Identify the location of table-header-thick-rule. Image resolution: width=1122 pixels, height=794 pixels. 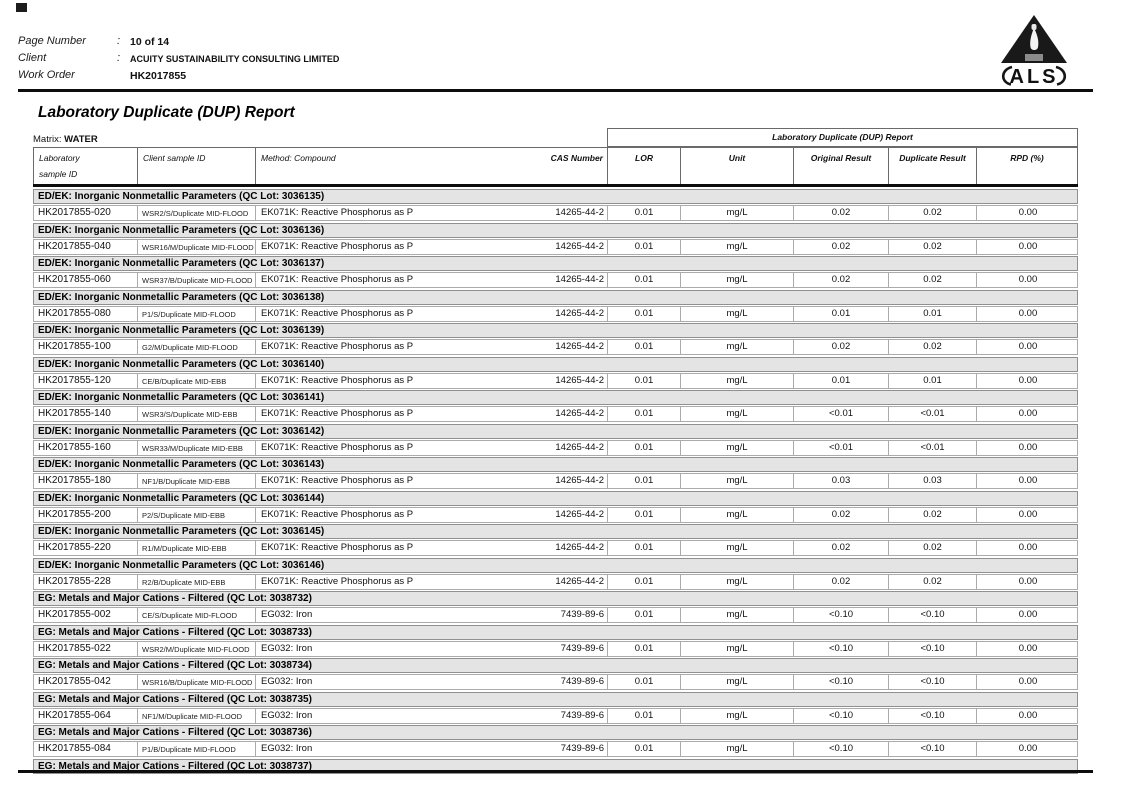
(555, 185).